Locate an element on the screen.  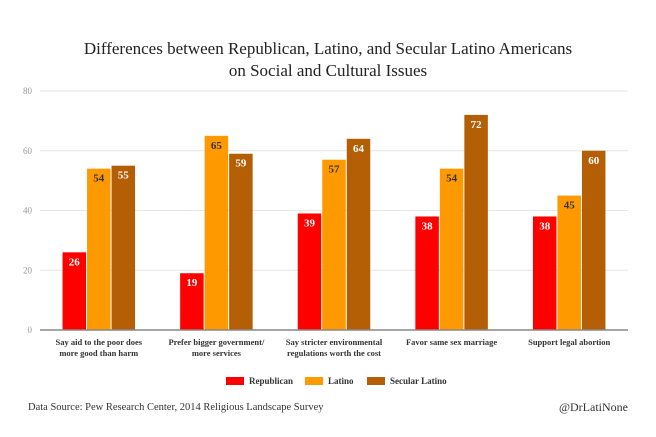
data-label: 55 is located at coordinates (124, 176).